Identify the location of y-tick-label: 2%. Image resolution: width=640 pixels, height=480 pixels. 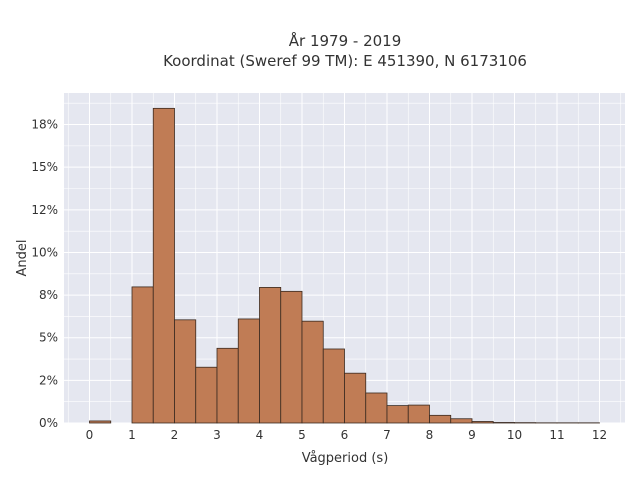
(48, 380).